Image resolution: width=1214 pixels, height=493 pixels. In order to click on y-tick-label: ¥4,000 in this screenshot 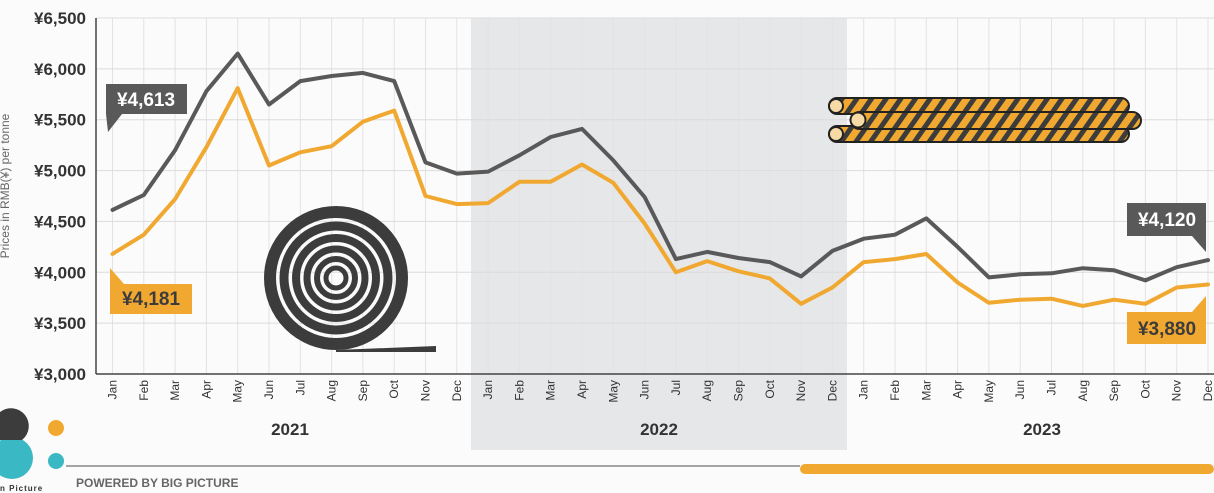, I will do `click(60, 272)`.